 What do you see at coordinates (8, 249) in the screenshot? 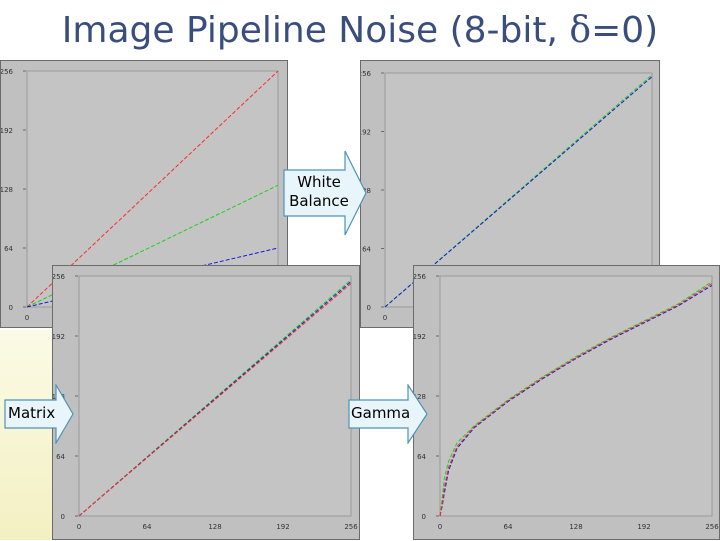
I see `raw-ytick-label-1: 64` at bounding box center [8, 249].